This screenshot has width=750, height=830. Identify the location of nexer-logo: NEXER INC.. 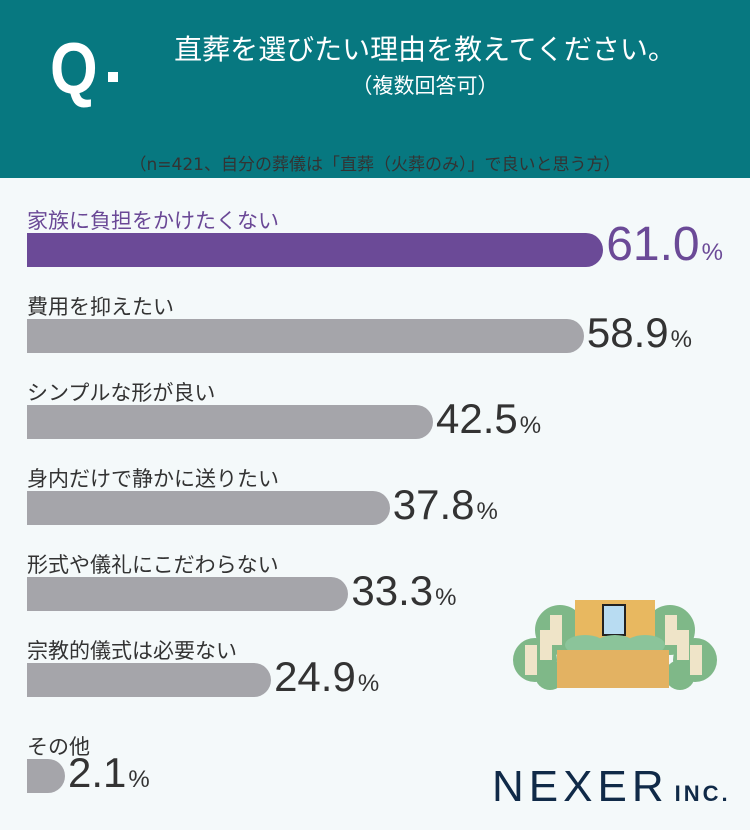
(611, 787).